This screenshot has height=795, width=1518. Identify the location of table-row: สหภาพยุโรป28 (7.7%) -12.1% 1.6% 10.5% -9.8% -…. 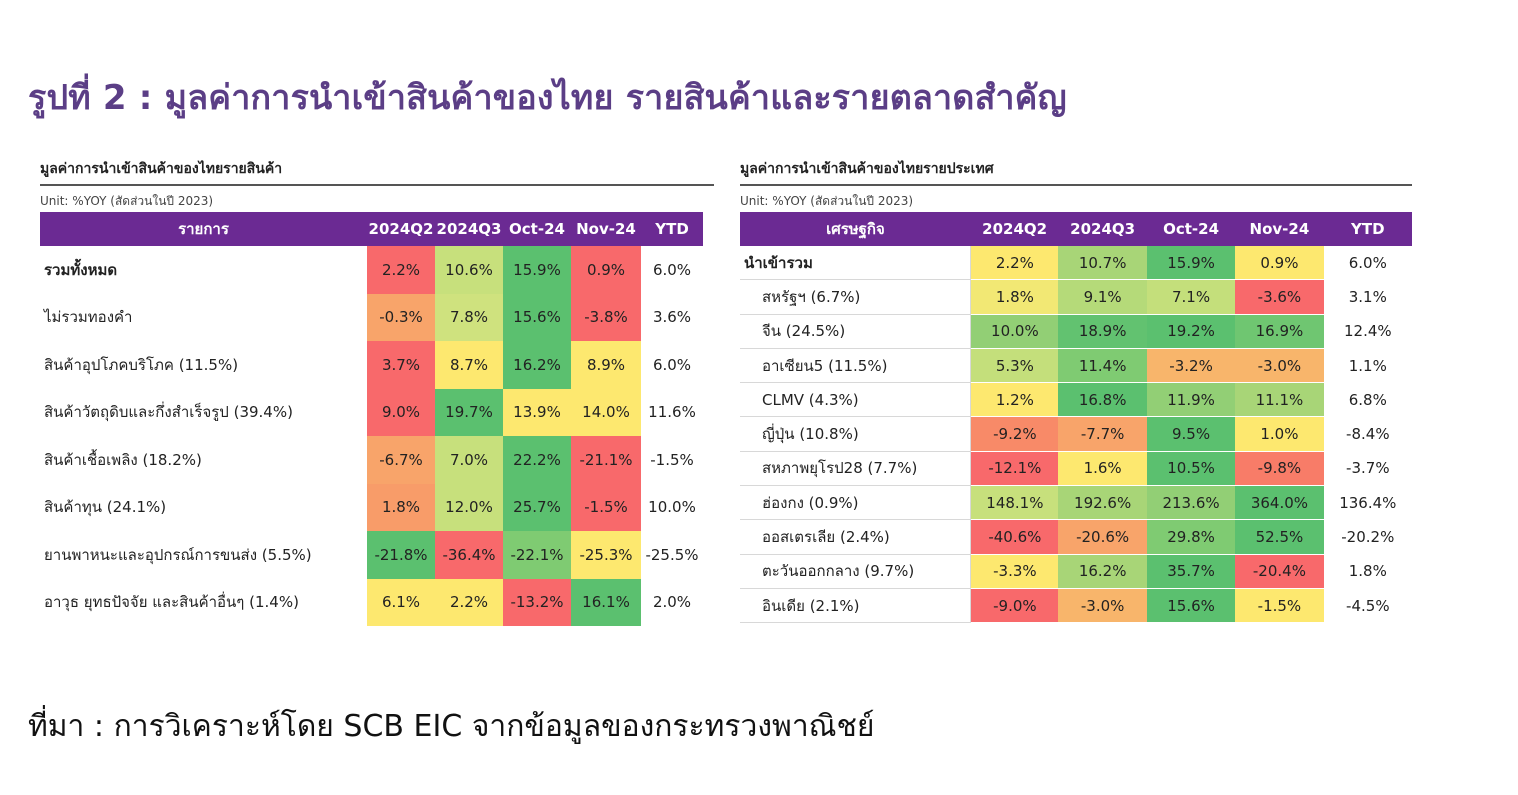
(1076, 469).